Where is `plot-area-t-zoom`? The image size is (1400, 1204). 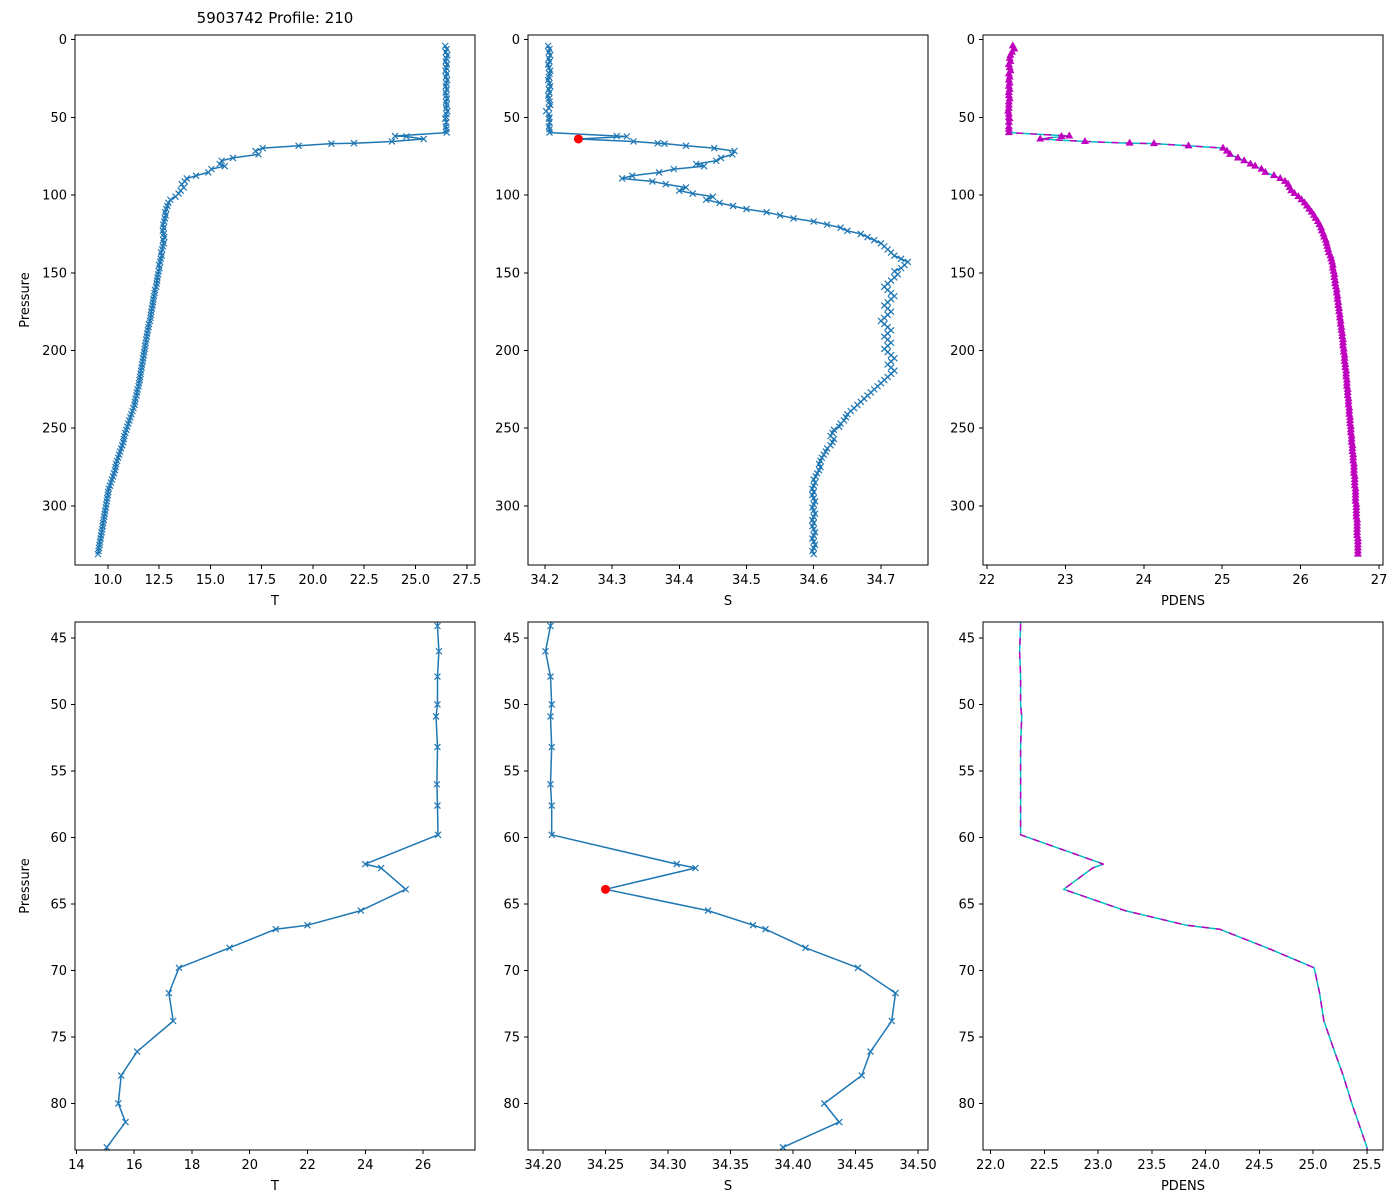 plot-area-t-zoom is located at coordinates (273, 886).